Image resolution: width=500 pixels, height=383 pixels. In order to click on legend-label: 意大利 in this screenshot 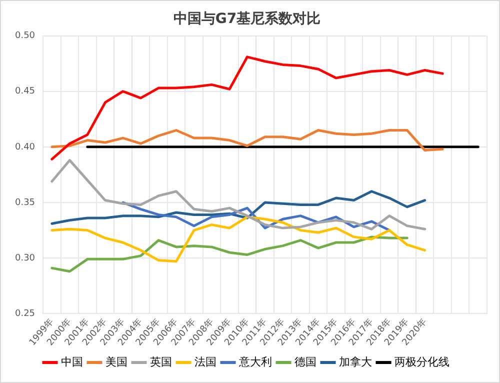, I will do `click(255, 361)`.